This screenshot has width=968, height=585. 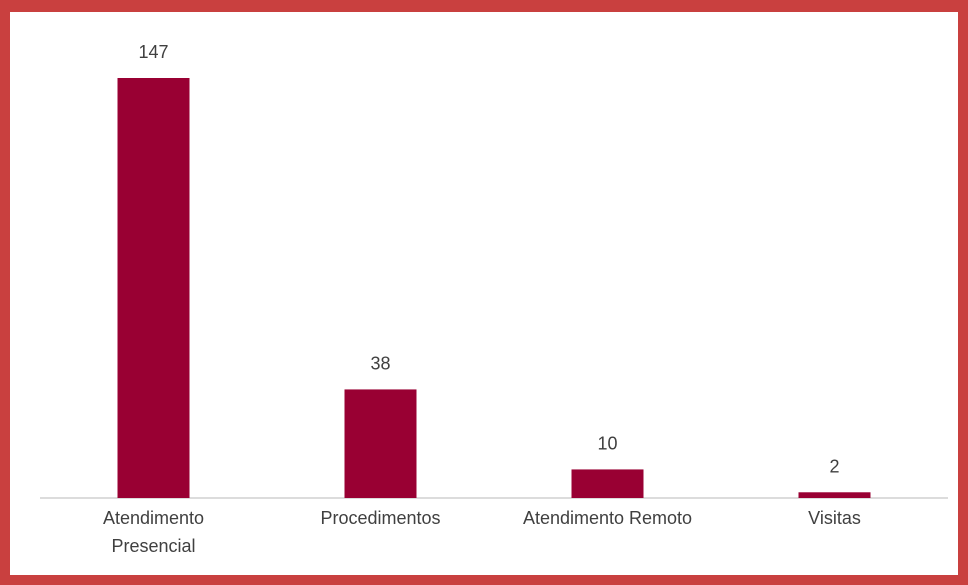 I want to click on x-tick-label: Procedimentos, so click(x=381, y=518).